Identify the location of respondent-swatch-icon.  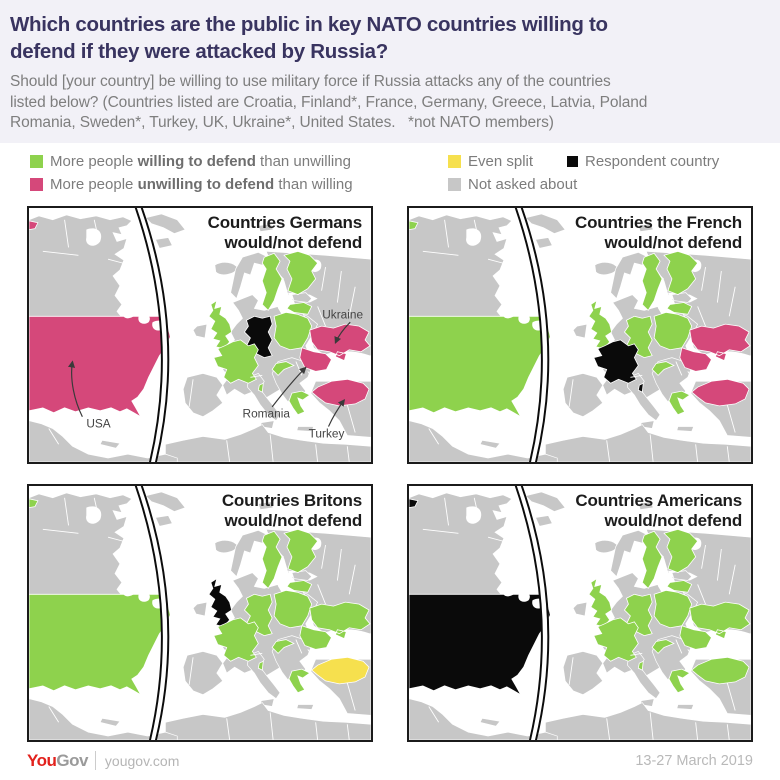
(572, 161).